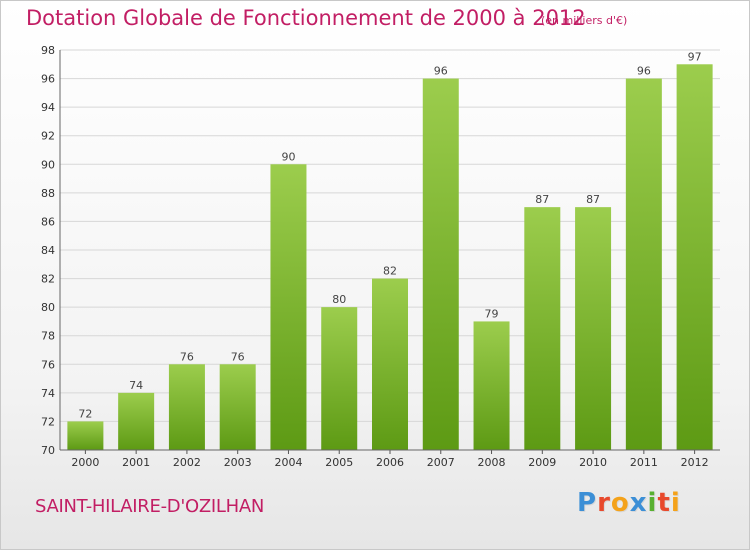 This screenshot has width=750, height=550. I want to click on y-tick-label: 90, so click(48, 164).